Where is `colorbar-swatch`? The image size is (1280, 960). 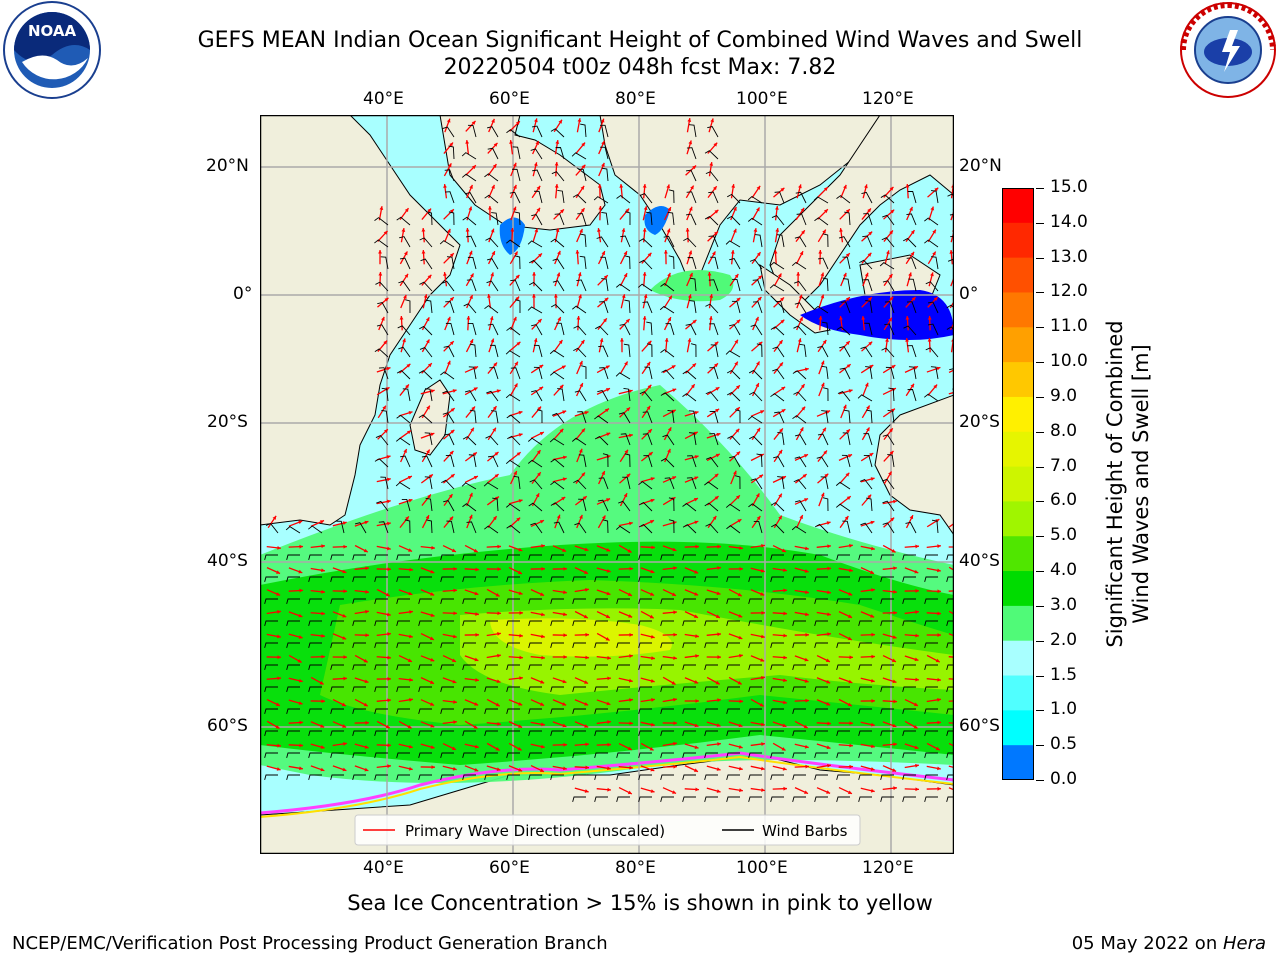 colorbar-swatch is located at coordinates (1018, 414).